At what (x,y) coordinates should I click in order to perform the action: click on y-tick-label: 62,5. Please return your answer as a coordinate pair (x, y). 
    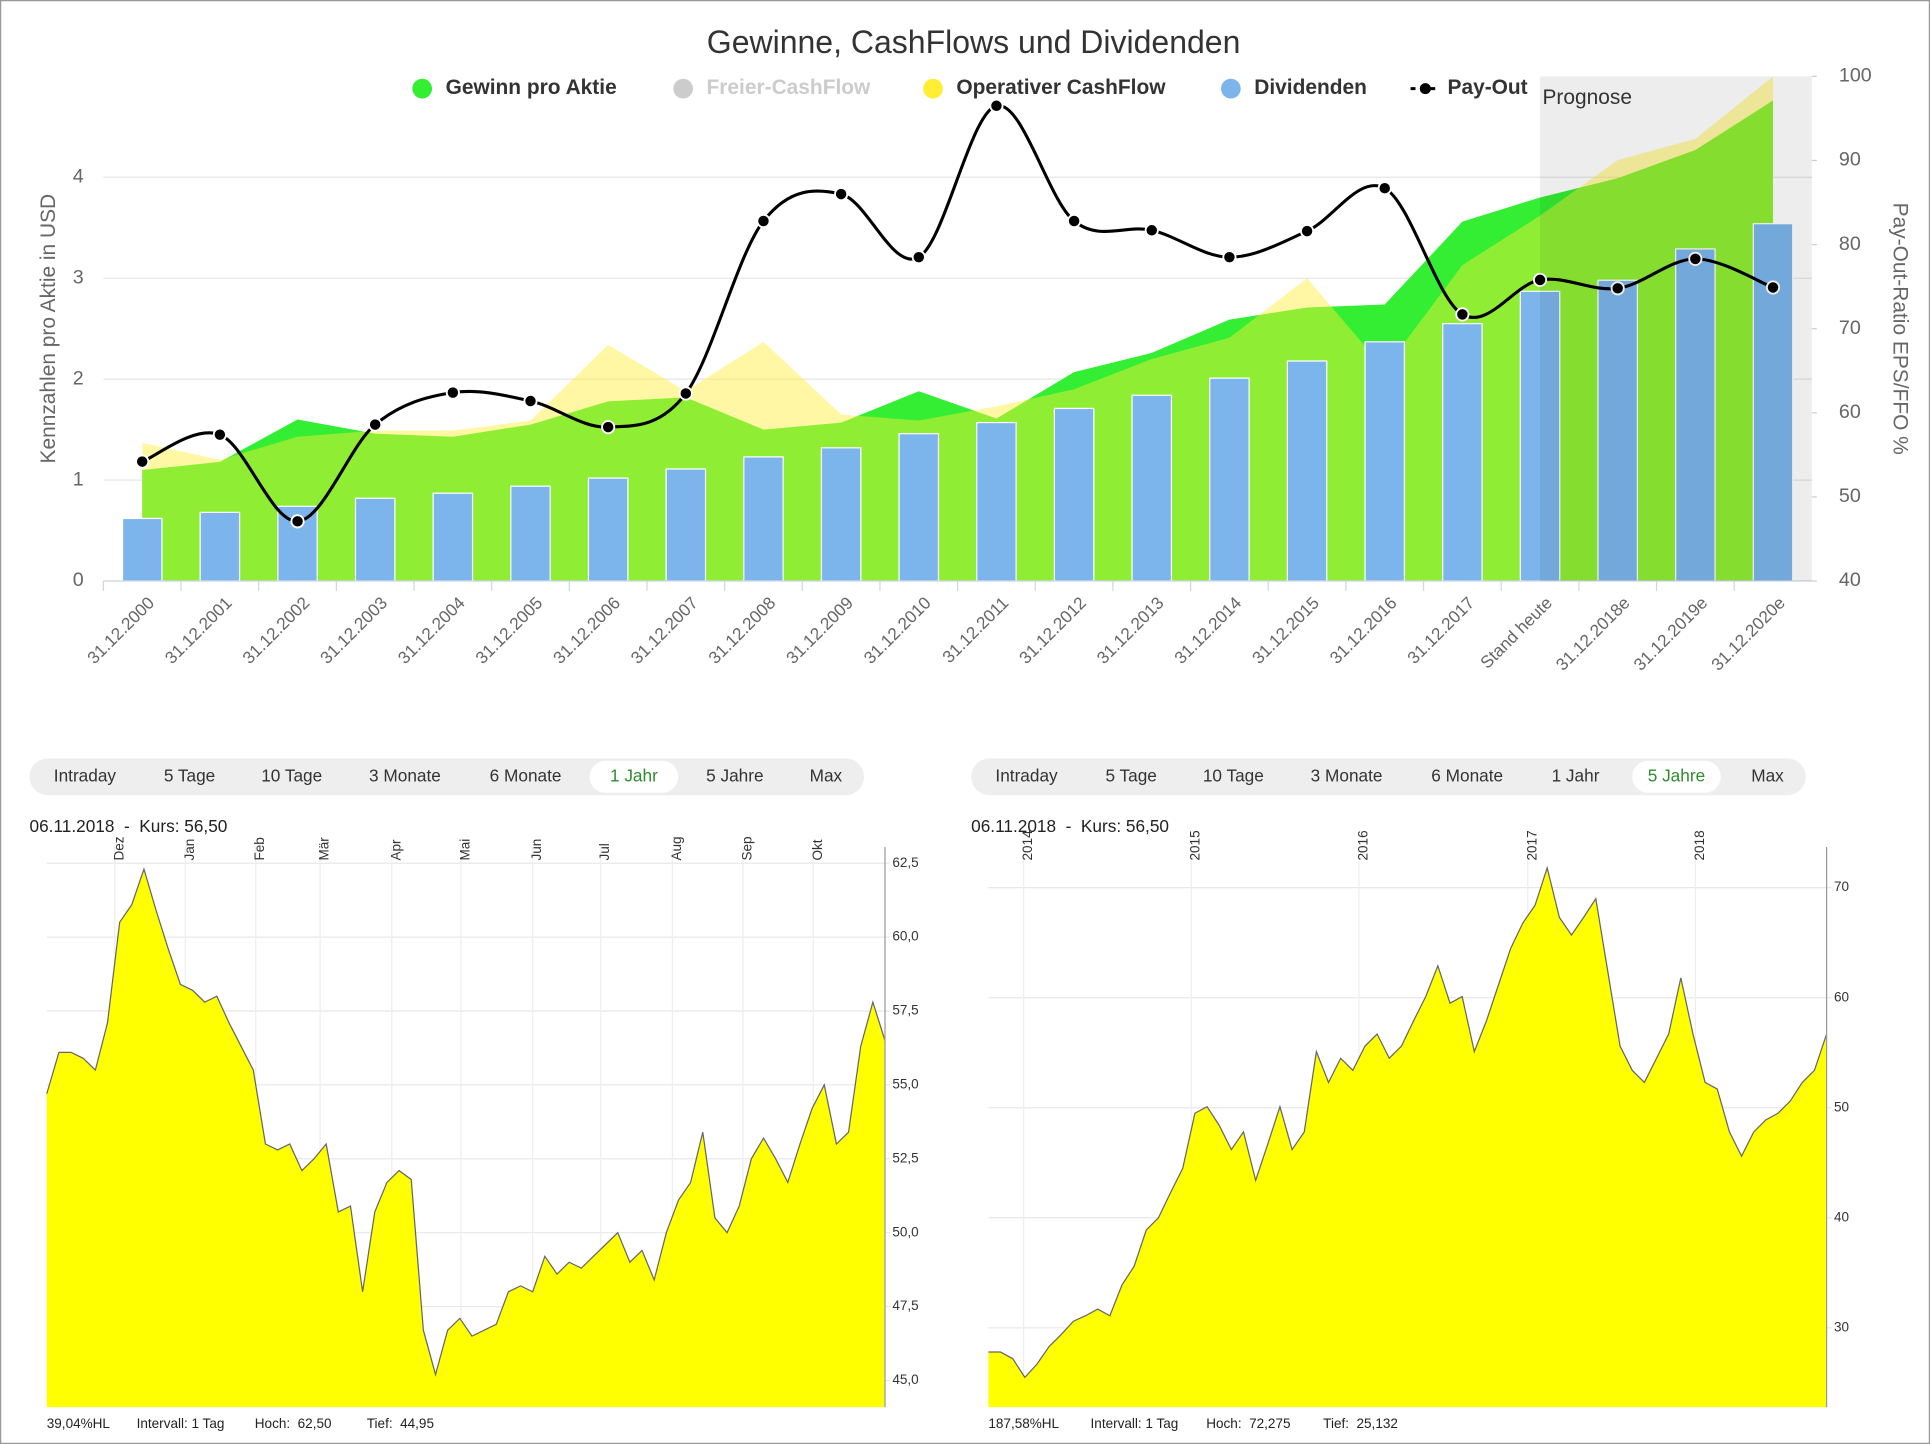
    Looking at the image, I should click on (905, 862).